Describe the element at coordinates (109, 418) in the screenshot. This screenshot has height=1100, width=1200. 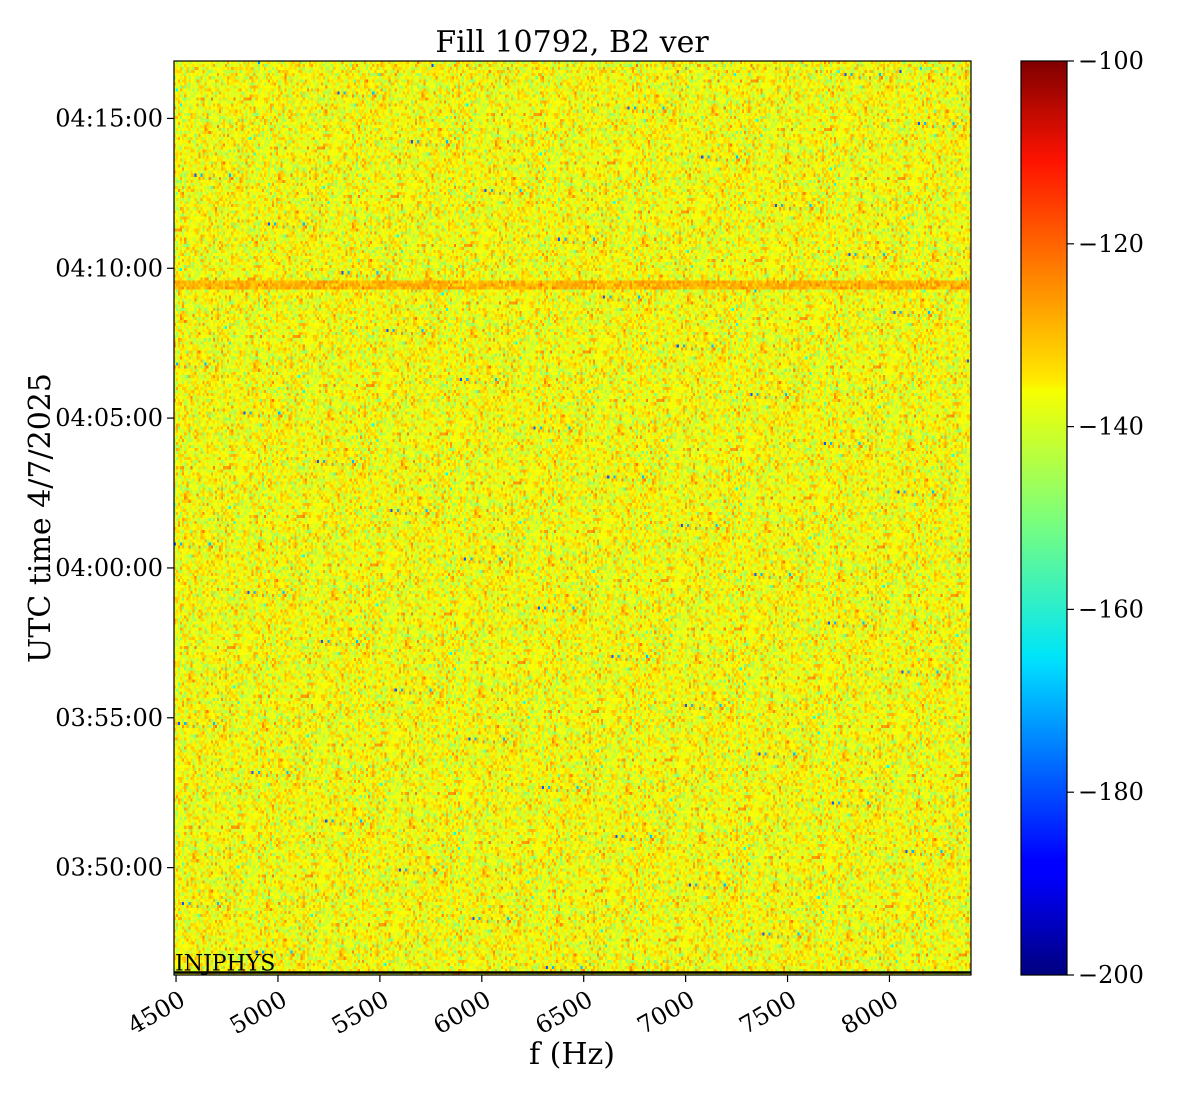
I see `y-tick-label: 04:05:00` at that location.